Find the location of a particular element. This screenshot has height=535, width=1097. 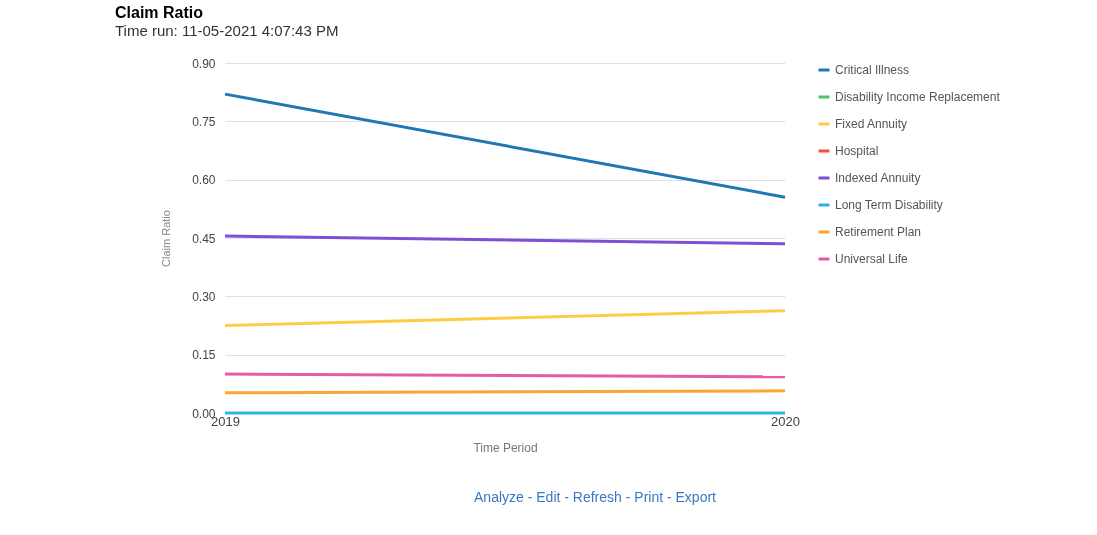

y-tick-label: 0.15 is located at coordinates (204, 355).